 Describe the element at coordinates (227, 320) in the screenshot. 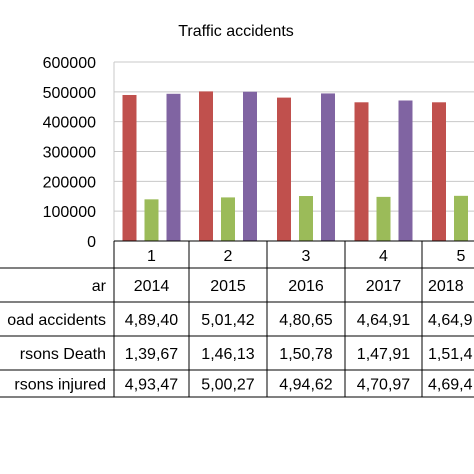

I see `table-cell: 5,01,42` at that location.